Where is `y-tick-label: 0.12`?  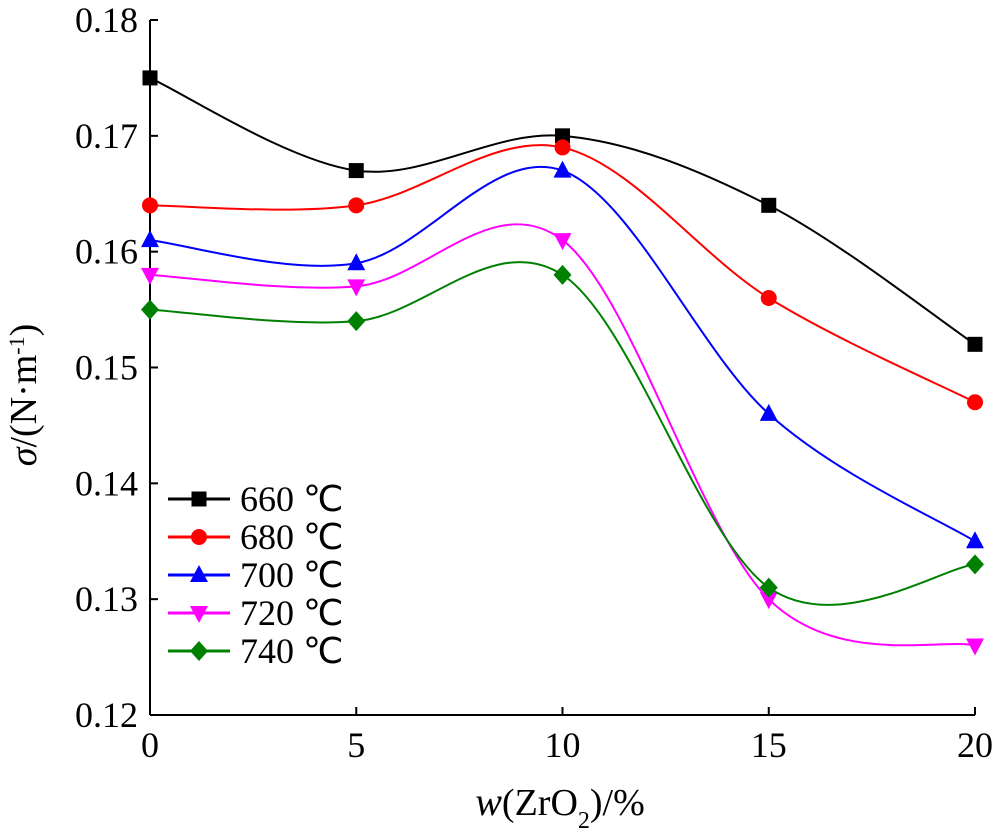 y-tick-label: 0.12 is located at coordinates (106, 715).